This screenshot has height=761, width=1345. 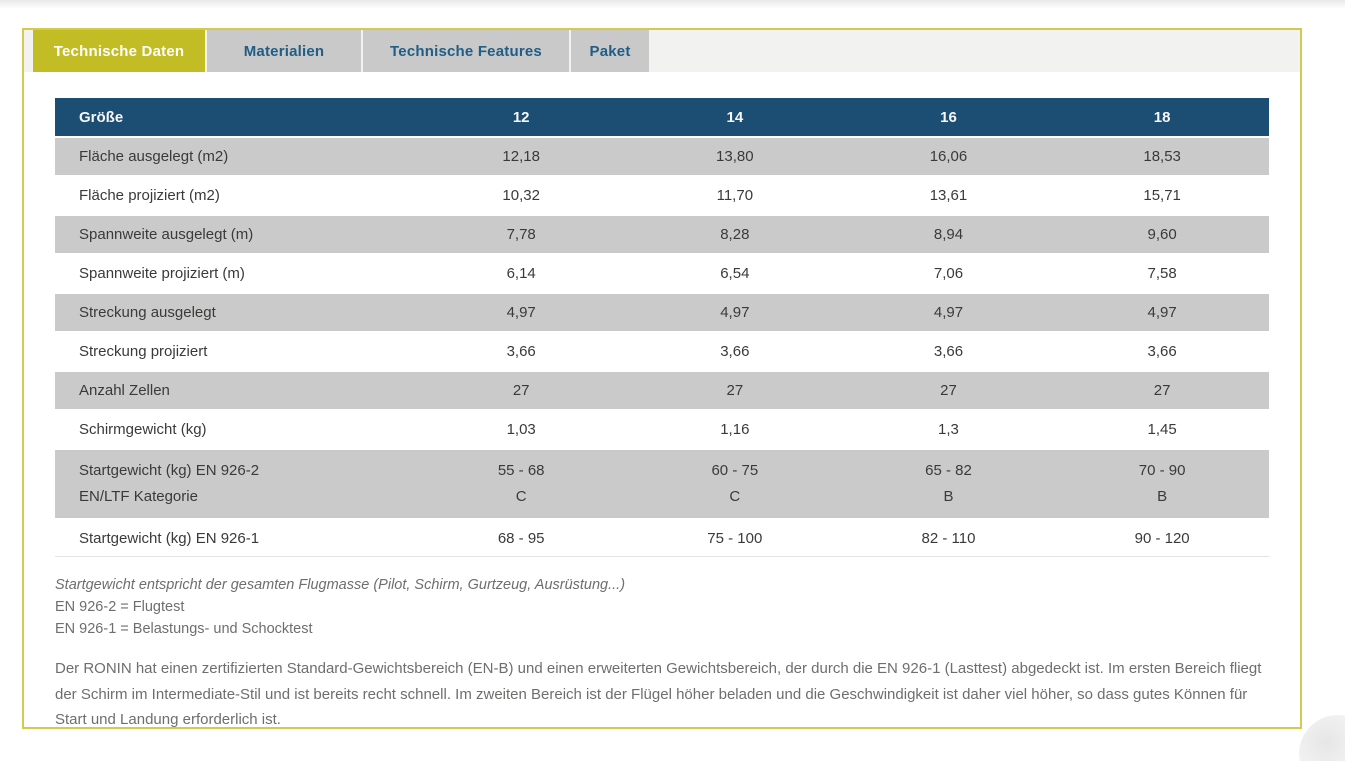 I want to click on row-value: 90 - 120, so click(x=1162, y=538).